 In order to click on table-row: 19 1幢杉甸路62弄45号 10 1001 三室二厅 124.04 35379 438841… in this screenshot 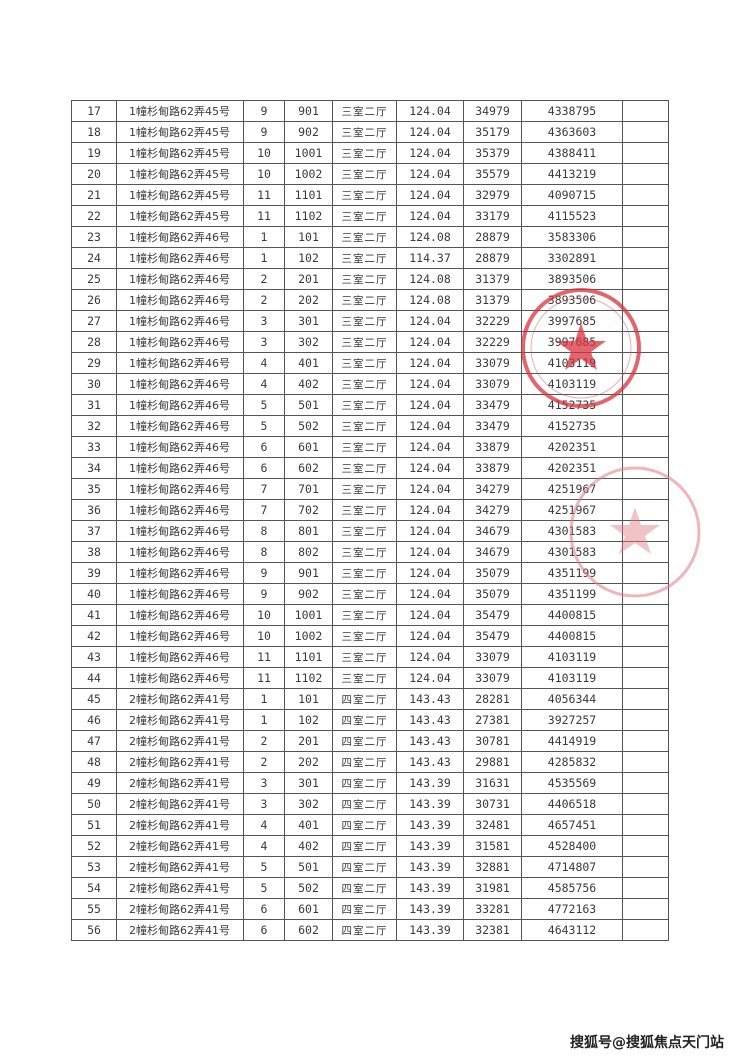, I will do `click(370, 153)`.